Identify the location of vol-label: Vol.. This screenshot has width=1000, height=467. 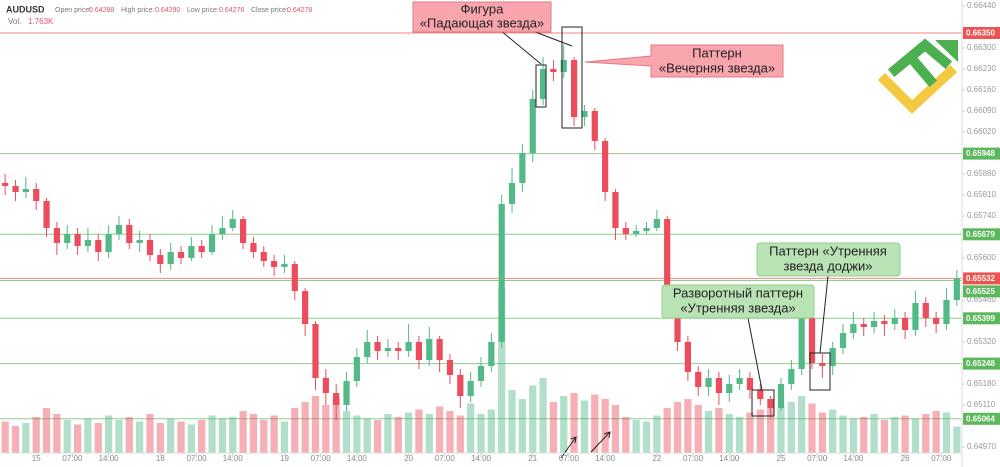
(14, 21).